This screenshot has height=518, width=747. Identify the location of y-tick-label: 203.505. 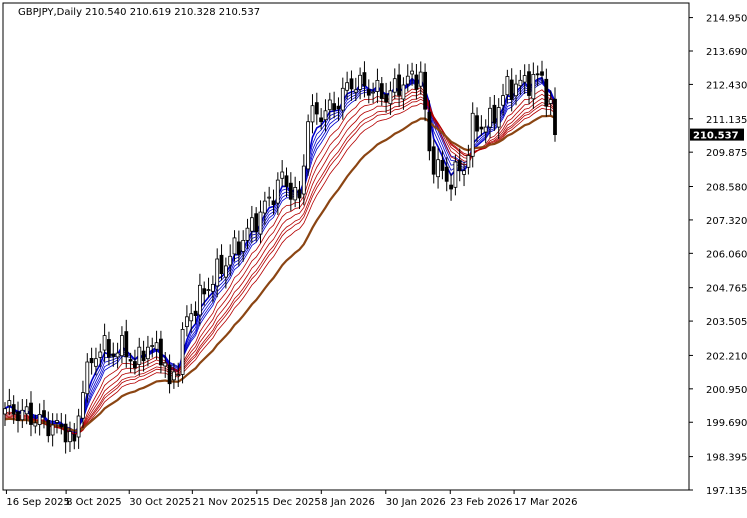
(726, 322).